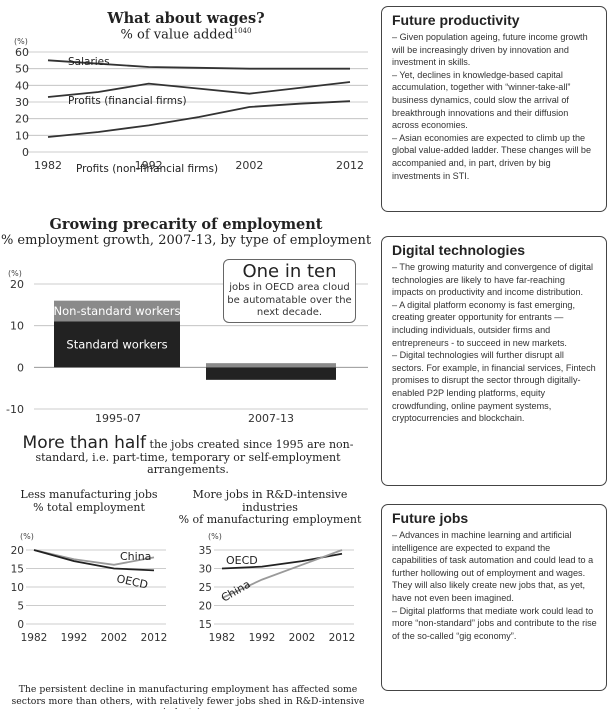 The height and width of the screenshot is (709, 612). I want to click on rd-x-tick-2012: 2012, so click(342, 638).